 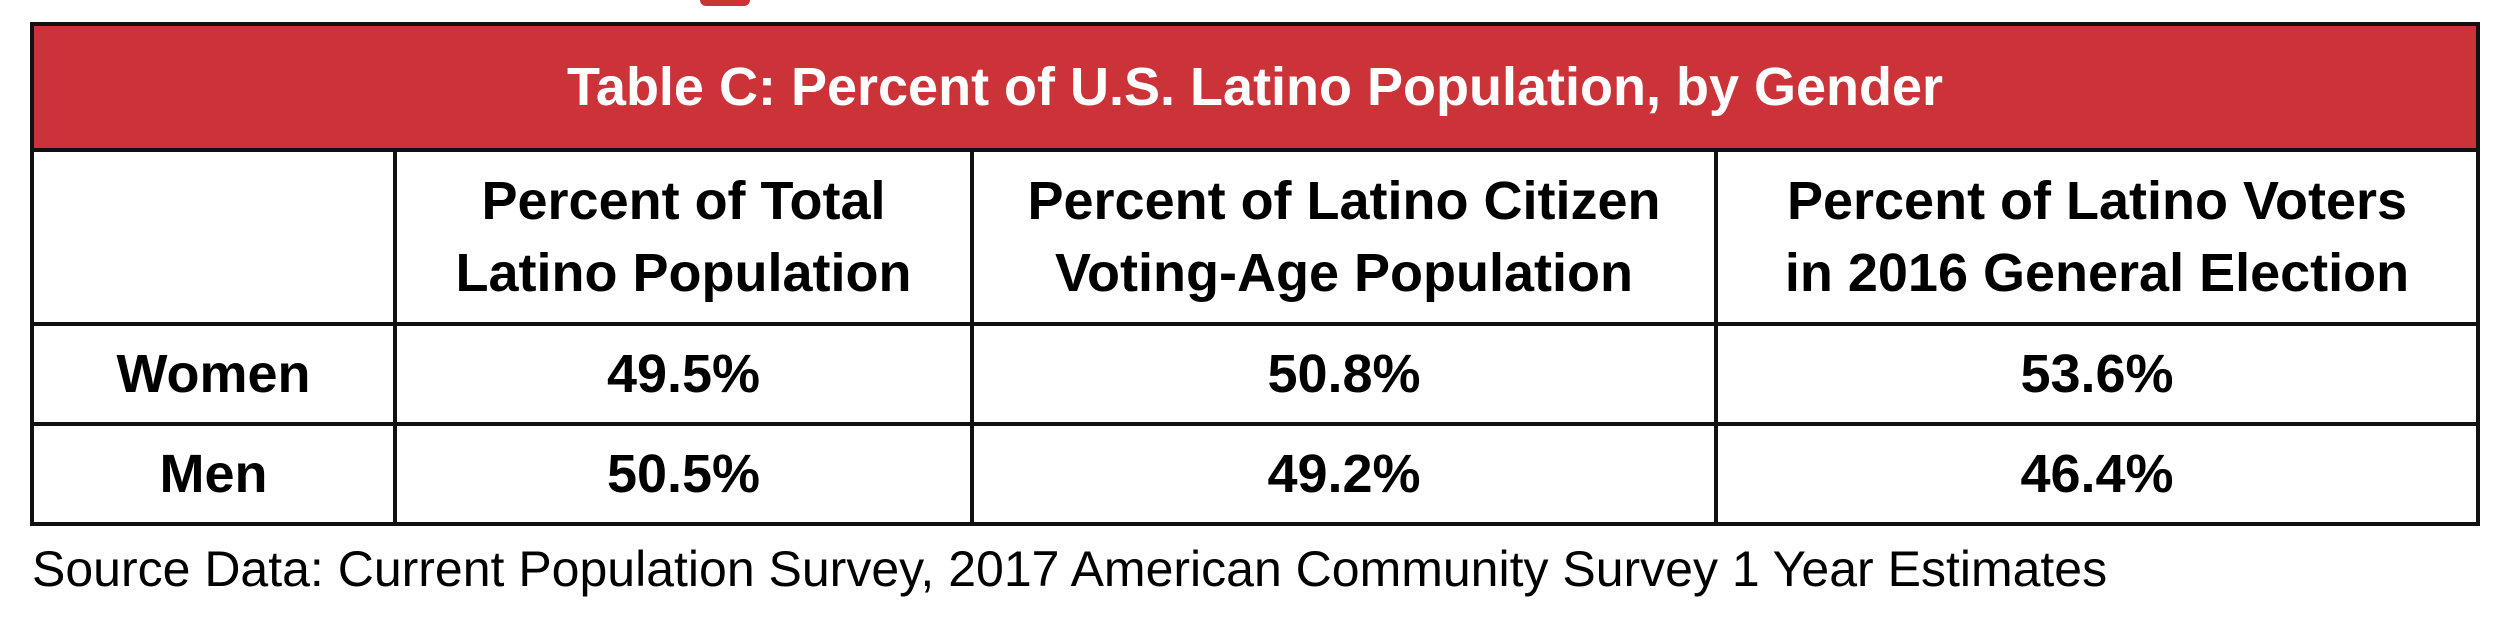 I want to click on column-header-line: Percent of Latino Voters, so click(x=2097, y=201).